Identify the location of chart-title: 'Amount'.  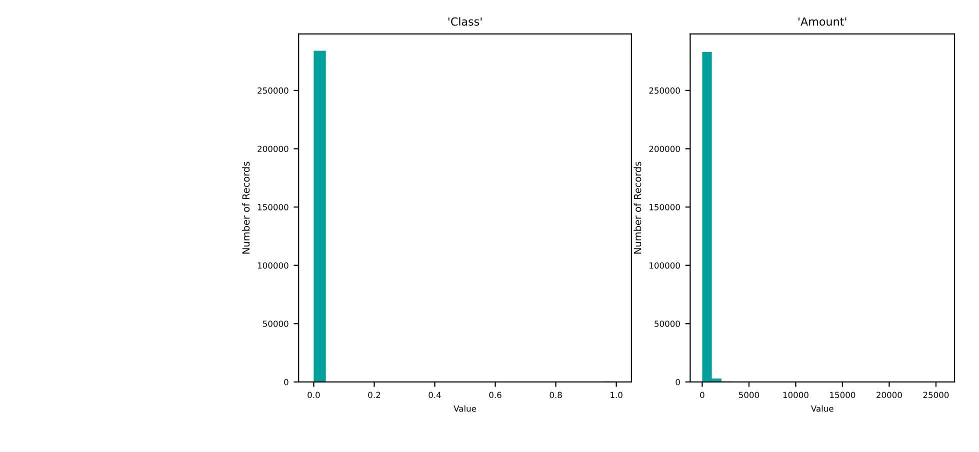
(822, 21).